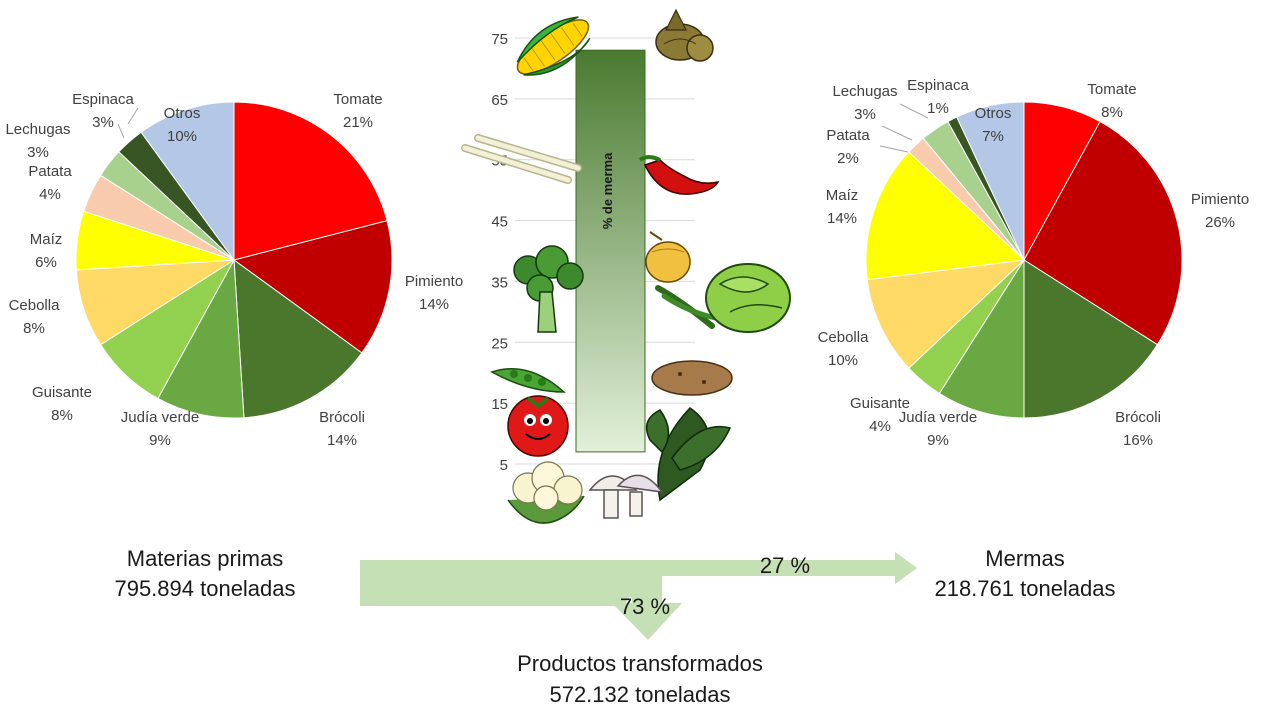 The image size is (1280, 720). I want to click on pie-value-mermas-patata: 2%, so click(848, 158).